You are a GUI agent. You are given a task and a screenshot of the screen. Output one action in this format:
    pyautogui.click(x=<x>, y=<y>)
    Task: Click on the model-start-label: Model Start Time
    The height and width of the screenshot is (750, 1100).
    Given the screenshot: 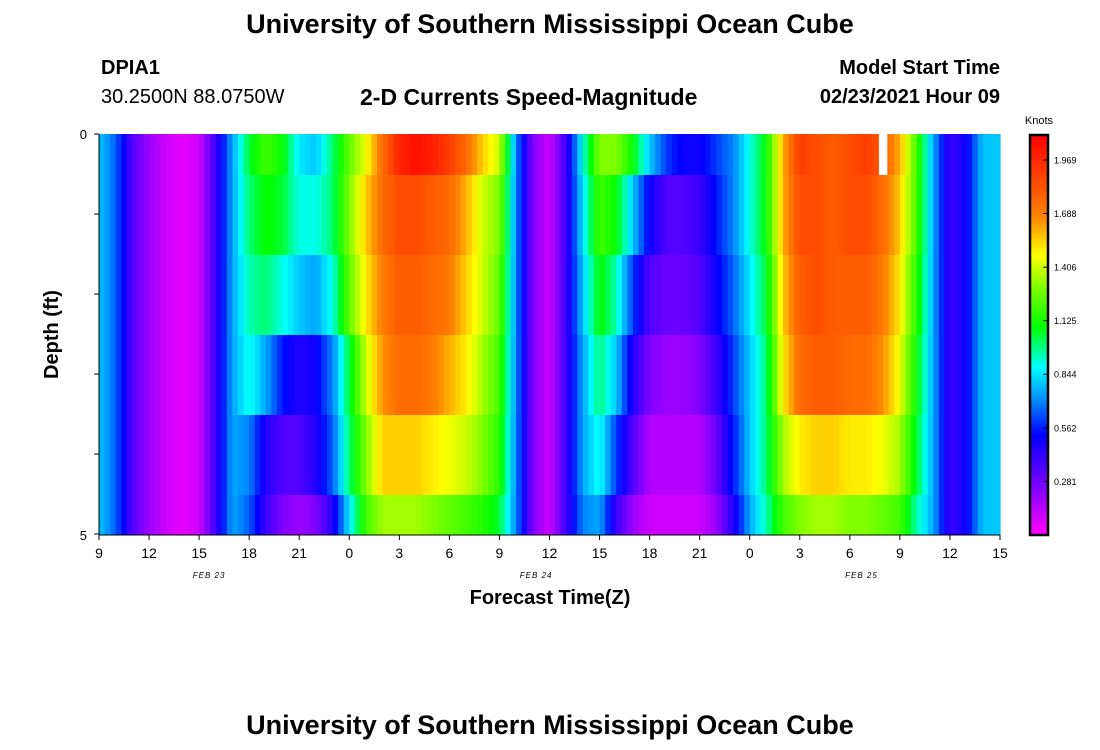 What is the action you would take?
    pyautogui.click(x=919, y=68)
    